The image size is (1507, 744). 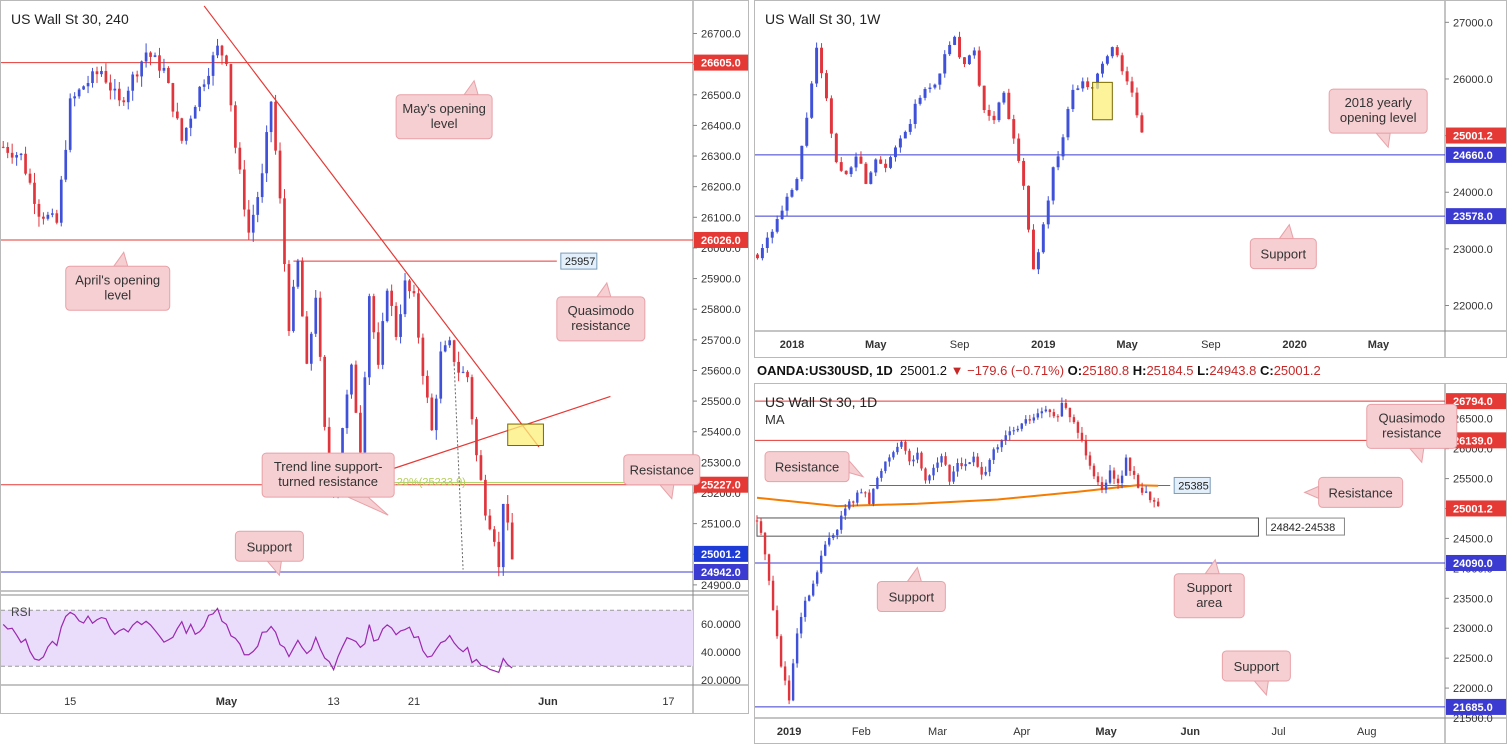 What do you see at coordinates (721, 653) in the screenshot?
I see `rsi-y-tick-label: 40.0000` at bounding box center [721, 653].